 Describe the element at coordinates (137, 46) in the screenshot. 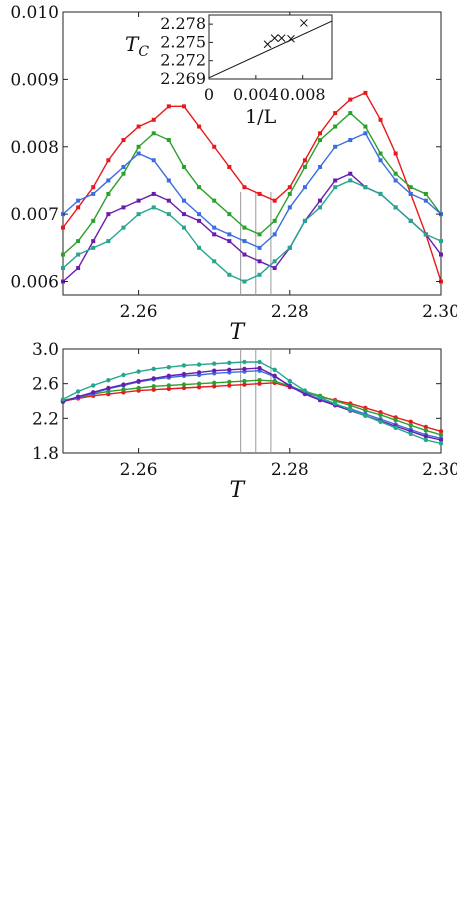

I see `inset-y-axis-label: TC` at that location.